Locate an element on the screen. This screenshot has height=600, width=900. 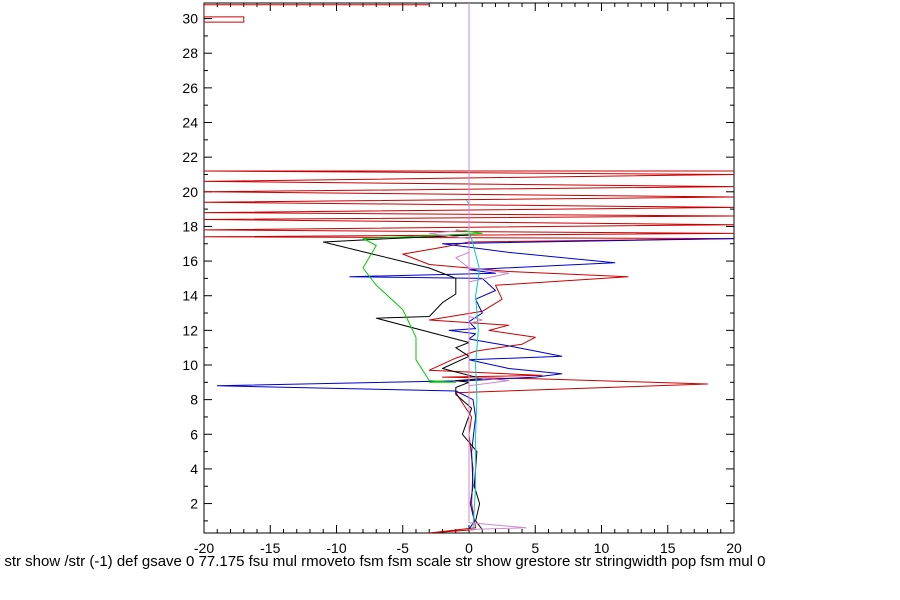
x-tick-label: -10 is located at coordinates (336, 548).